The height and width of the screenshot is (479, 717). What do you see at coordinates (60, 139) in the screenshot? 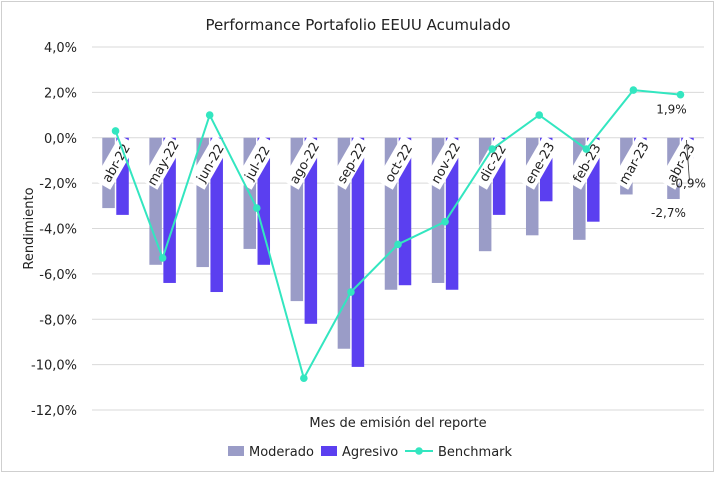
I see `y-tick-label: 0,0%` at bounding box center [60, 139].